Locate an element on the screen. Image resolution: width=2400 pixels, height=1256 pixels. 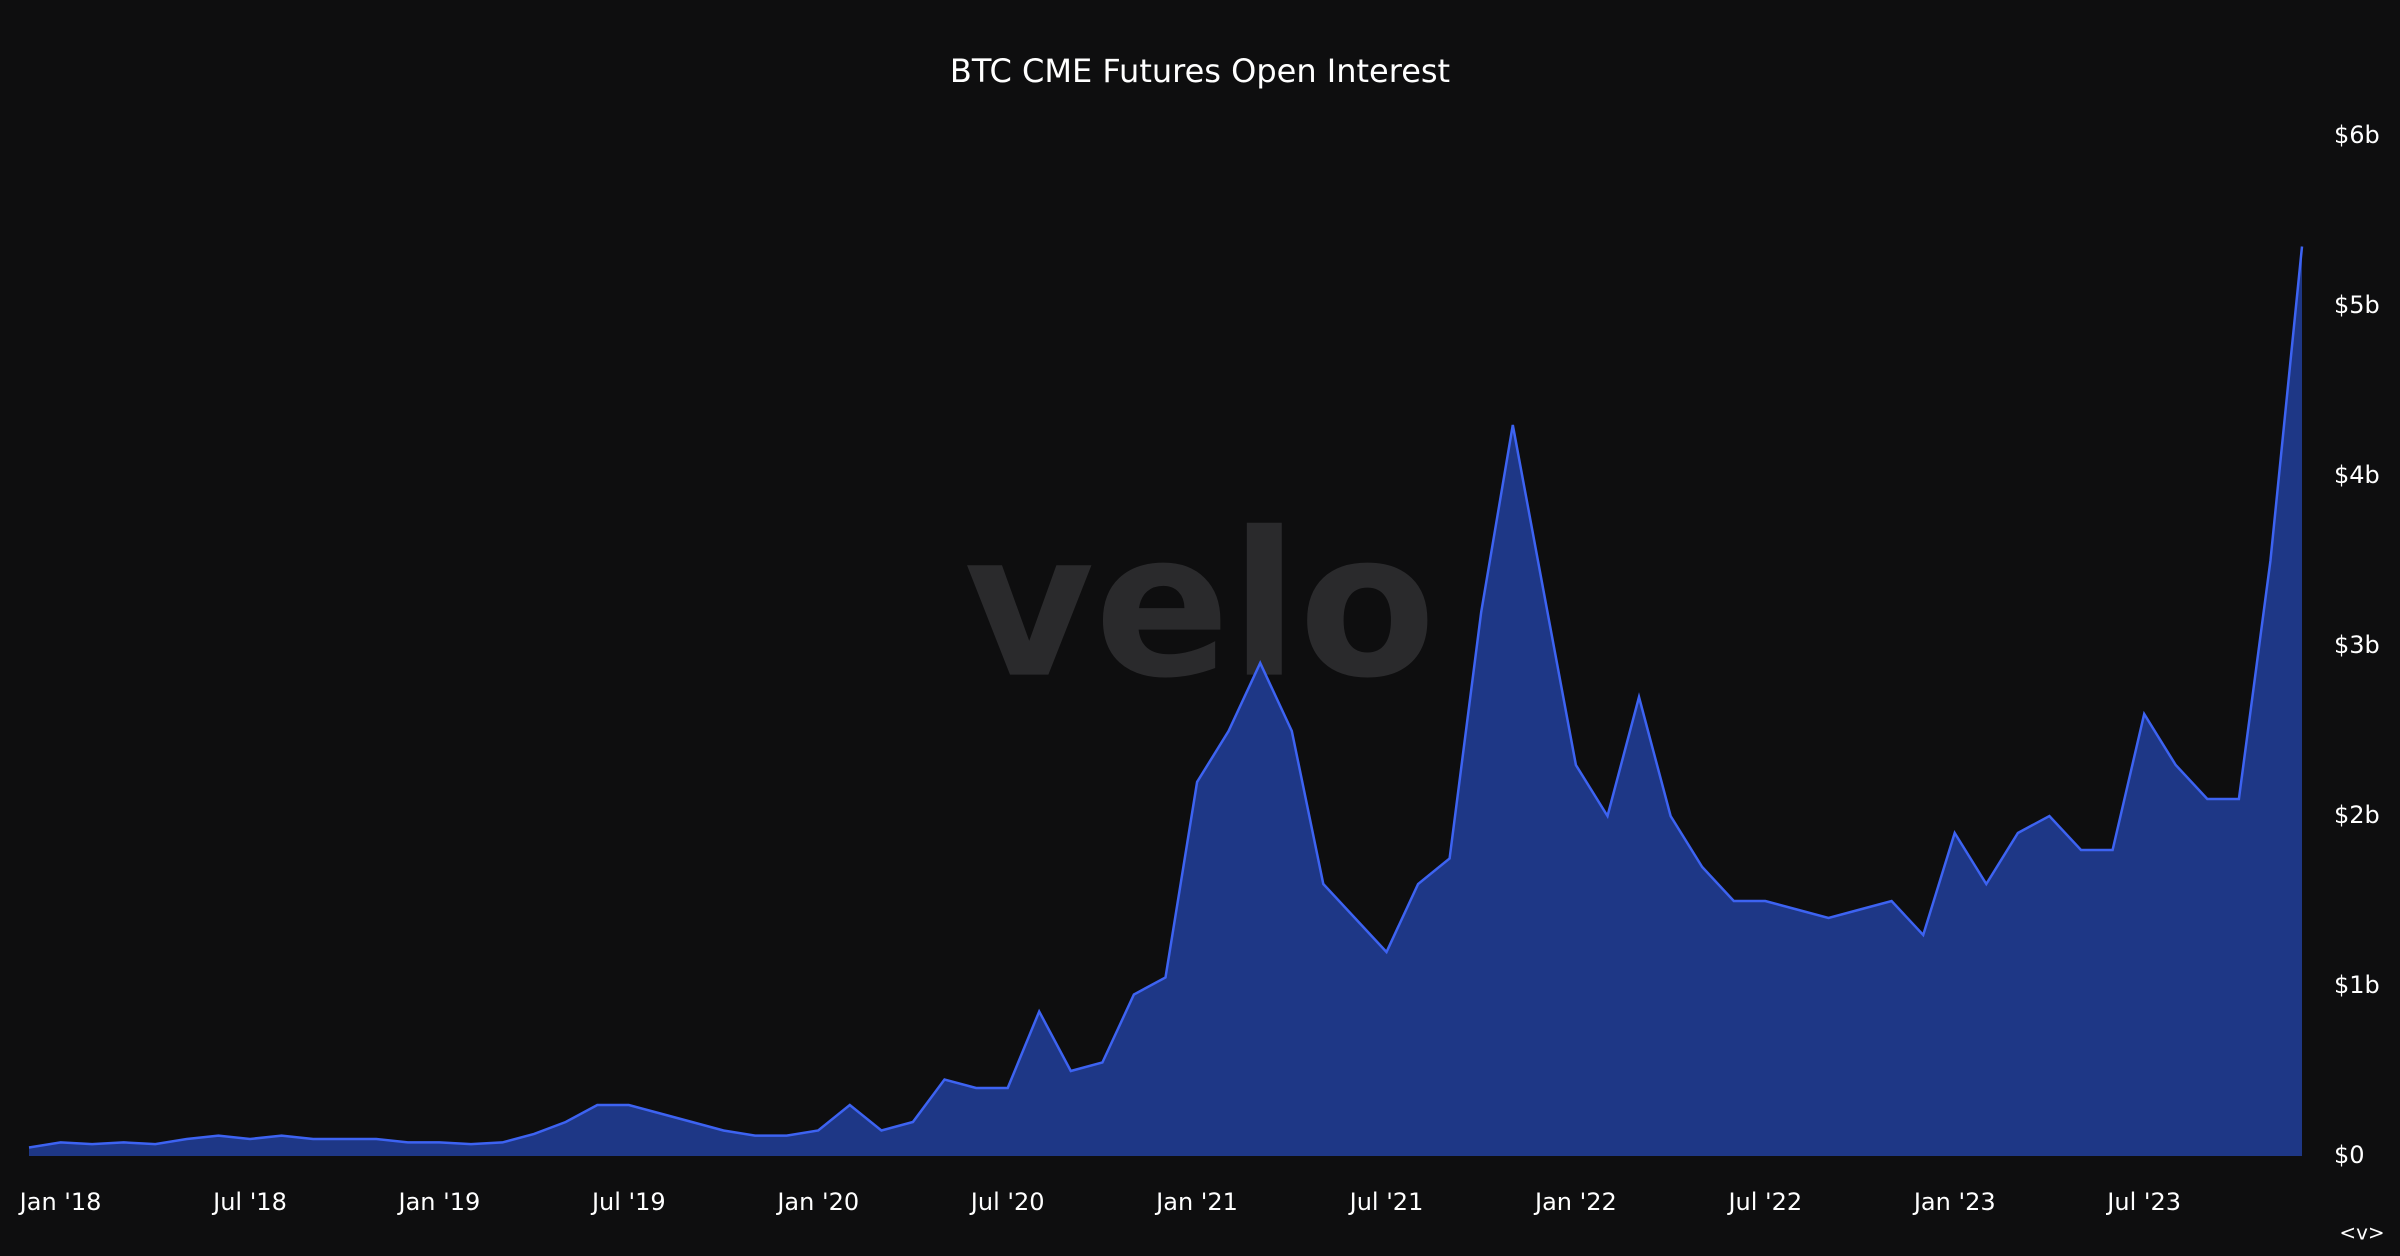
x-tick-label: Jul '20 is located at coordinates (1007, 1202).